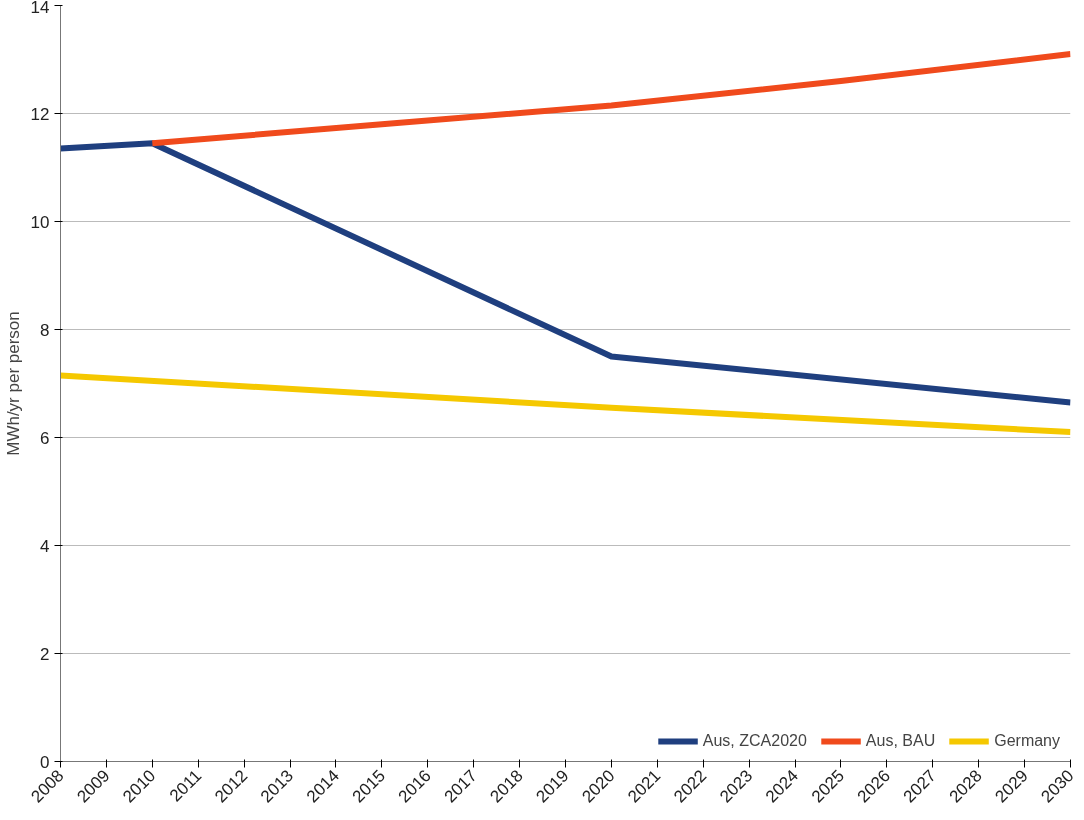 The image size is (1084, 820). What do you see at coordinates (40, 114) in the screenshot?
I see `y-tick-label: 12` at bounding box center [40, 114].